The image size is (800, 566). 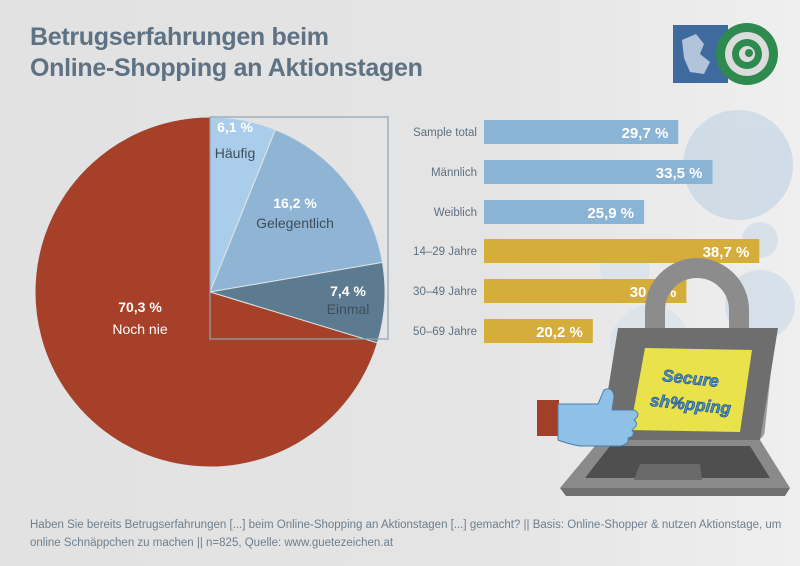 I want to click on title-line-1: Betrugserfahrungen beim, so click(x=179, y=37).